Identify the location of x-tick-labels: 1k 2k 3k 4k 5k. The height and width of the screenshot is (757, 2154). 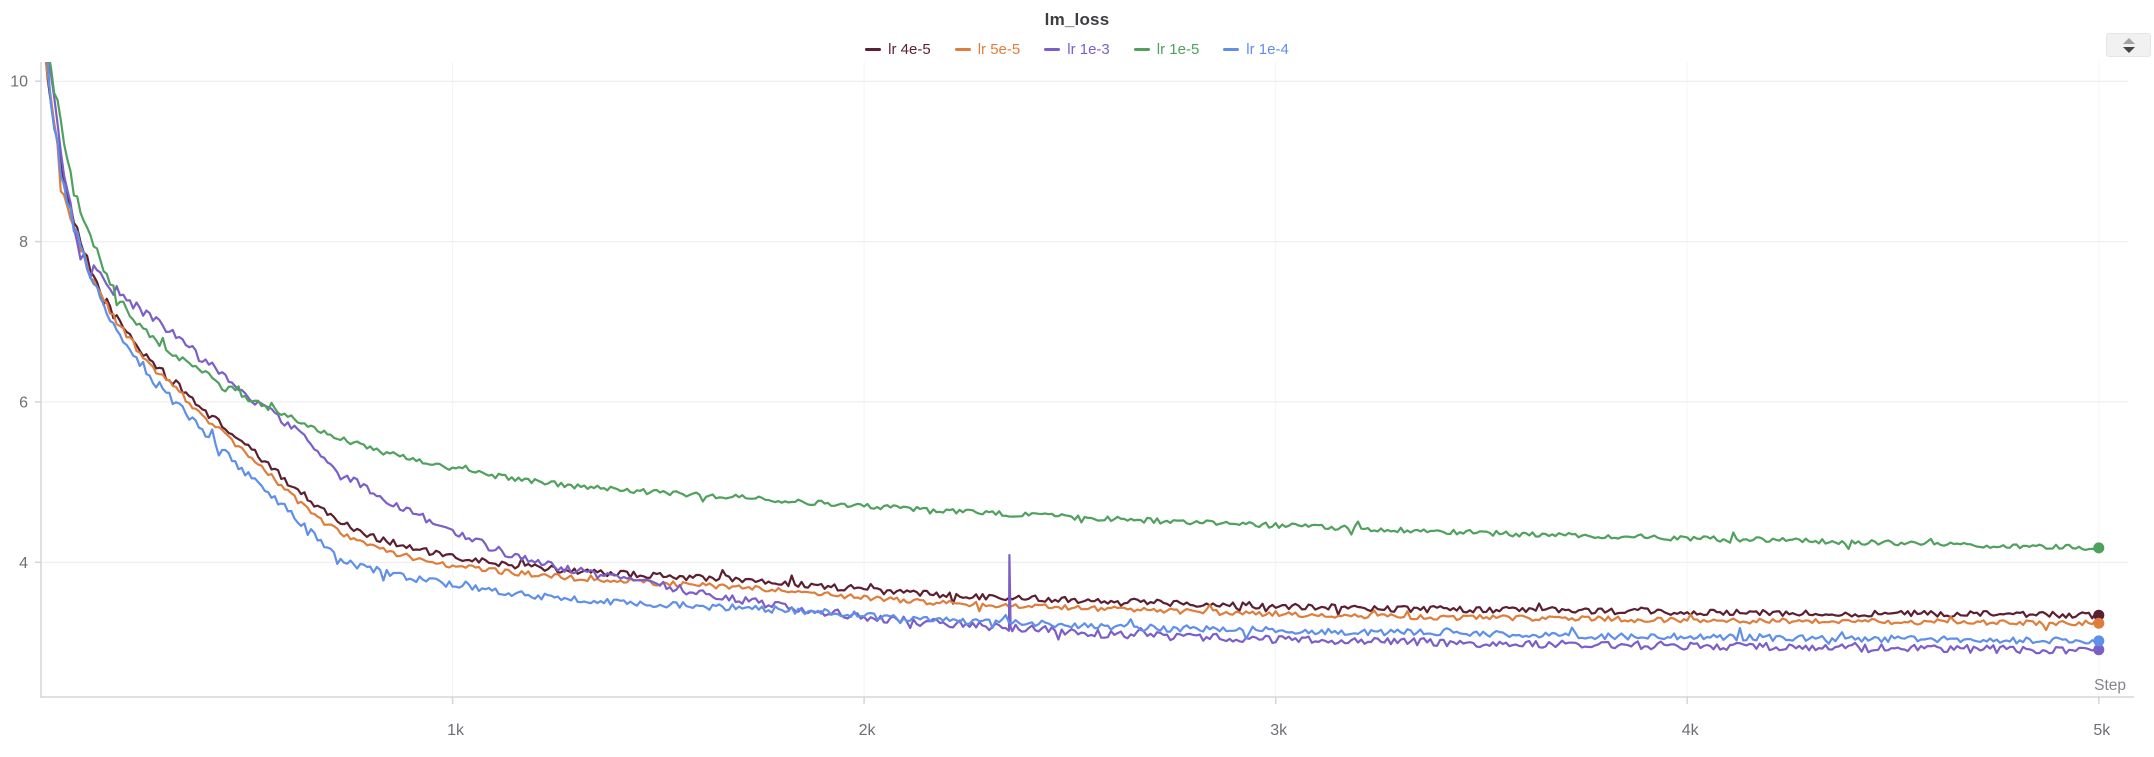
(1279, 730).